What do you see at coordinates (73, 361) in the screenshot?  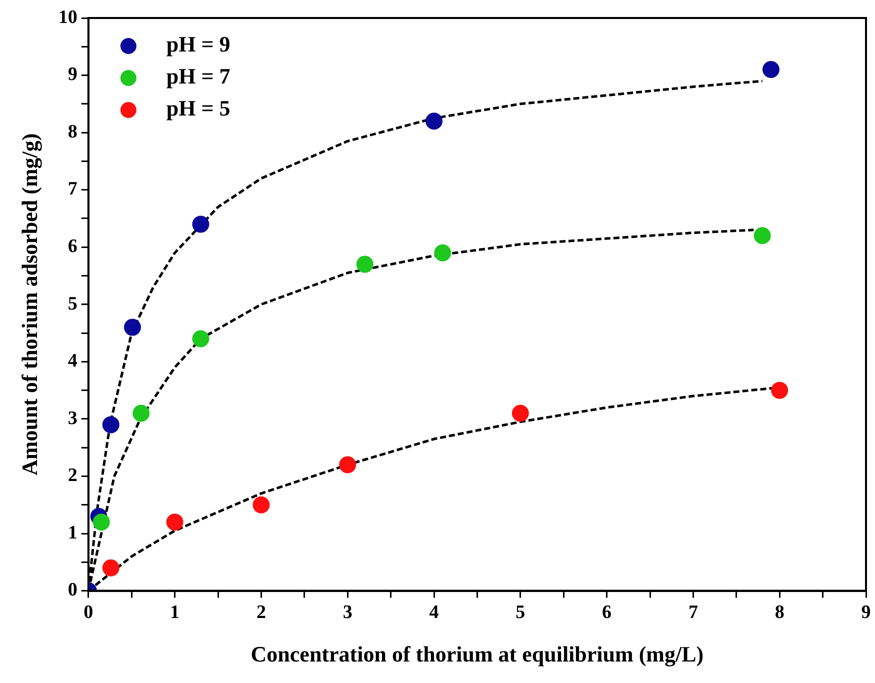 I see `y-tick-label: 4` at bounding box center [73, 361].